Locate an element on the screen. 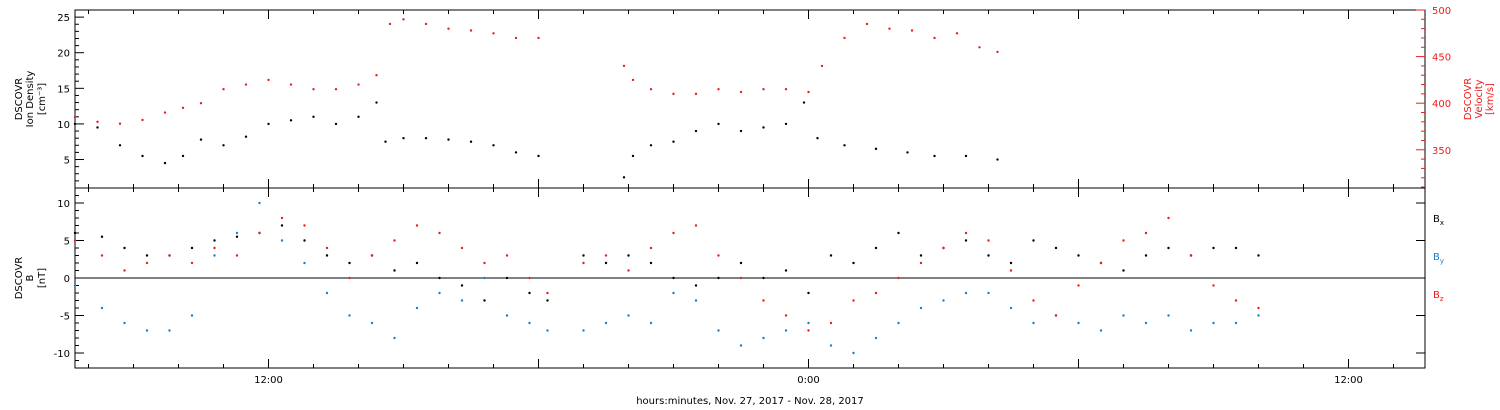  series-ion-density is located at coordinates (536, 140).